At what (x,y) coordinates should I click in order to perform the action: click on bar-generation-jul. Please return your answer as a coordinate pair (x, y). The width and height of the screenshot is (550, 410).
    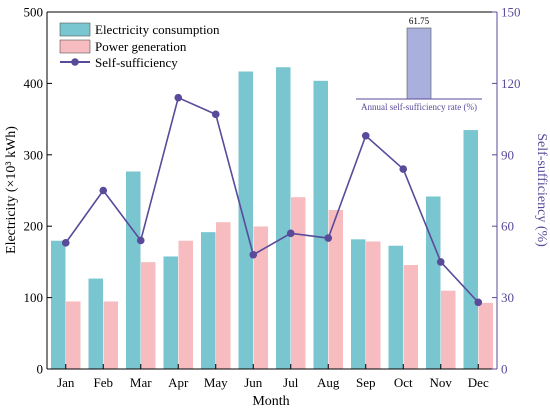
    Looking at the image, I should click on (298, 283).